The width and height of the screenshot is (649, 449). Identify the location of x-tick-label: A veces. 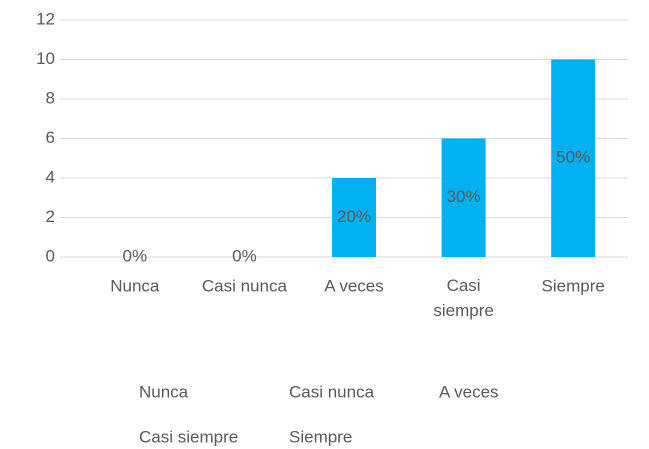
(354, 285).